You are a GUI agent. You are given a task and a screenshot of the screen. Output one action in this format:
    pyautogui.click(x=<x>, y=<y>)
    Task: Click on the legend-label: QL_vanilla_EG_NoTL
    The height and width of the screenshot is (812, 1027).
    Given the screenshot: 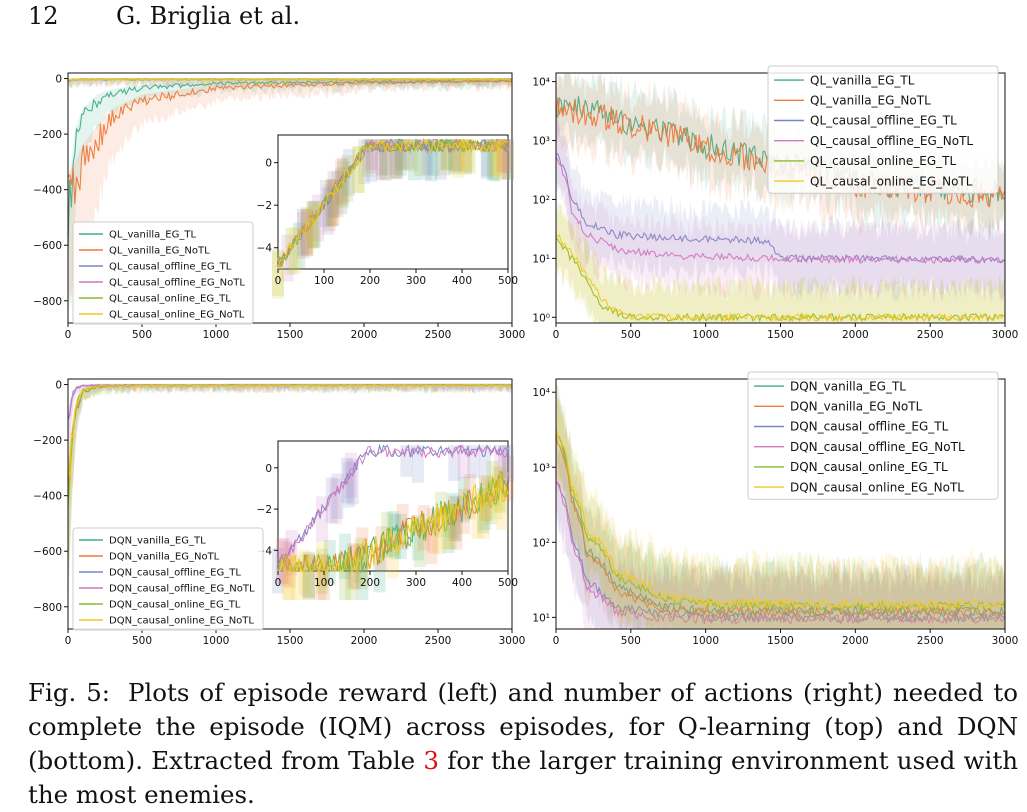 What is the action you would take?
    pyautogui.click(x=870, y=101)
    